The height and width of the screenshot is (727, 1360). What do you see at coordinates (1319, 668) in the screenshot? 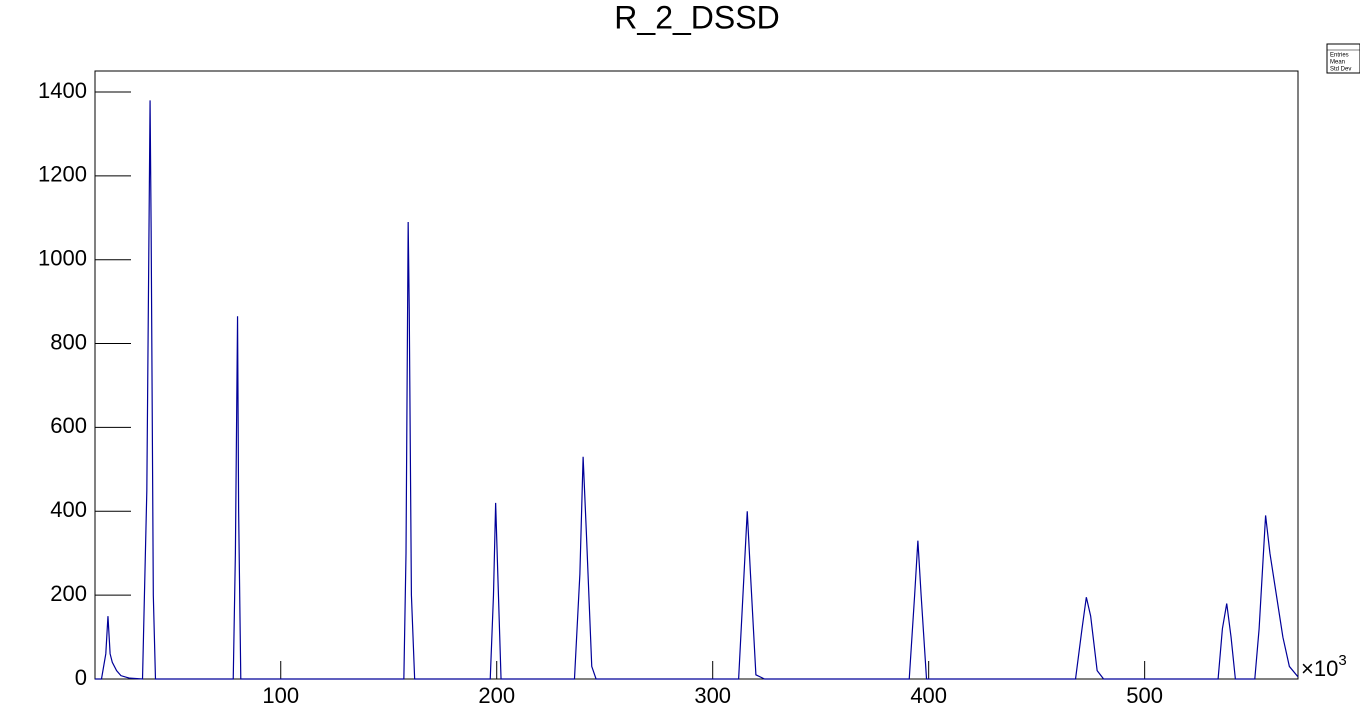
I see `x-multiplier: ×10` at bounding box center [1319, 668].